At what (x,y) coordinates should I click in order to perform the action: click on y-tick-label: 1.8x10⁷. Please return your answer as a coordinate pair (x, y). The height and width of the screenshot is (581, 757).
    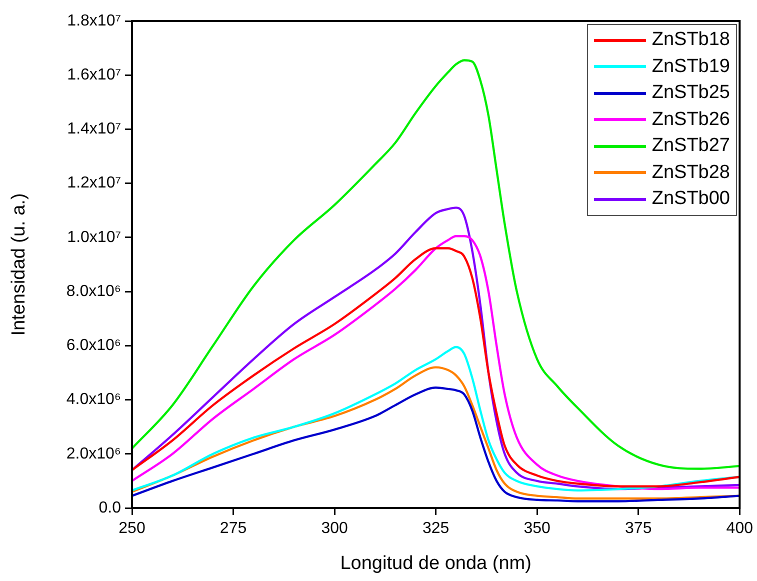
    Looking at the image, I should click on (94, 21).